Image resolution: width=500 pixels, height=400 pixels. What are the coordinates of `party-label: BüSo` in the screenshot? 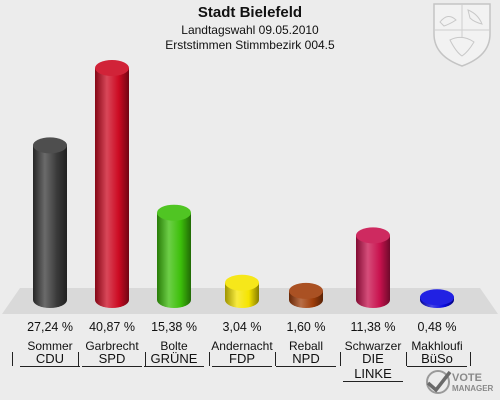 It's located at (437, 359).